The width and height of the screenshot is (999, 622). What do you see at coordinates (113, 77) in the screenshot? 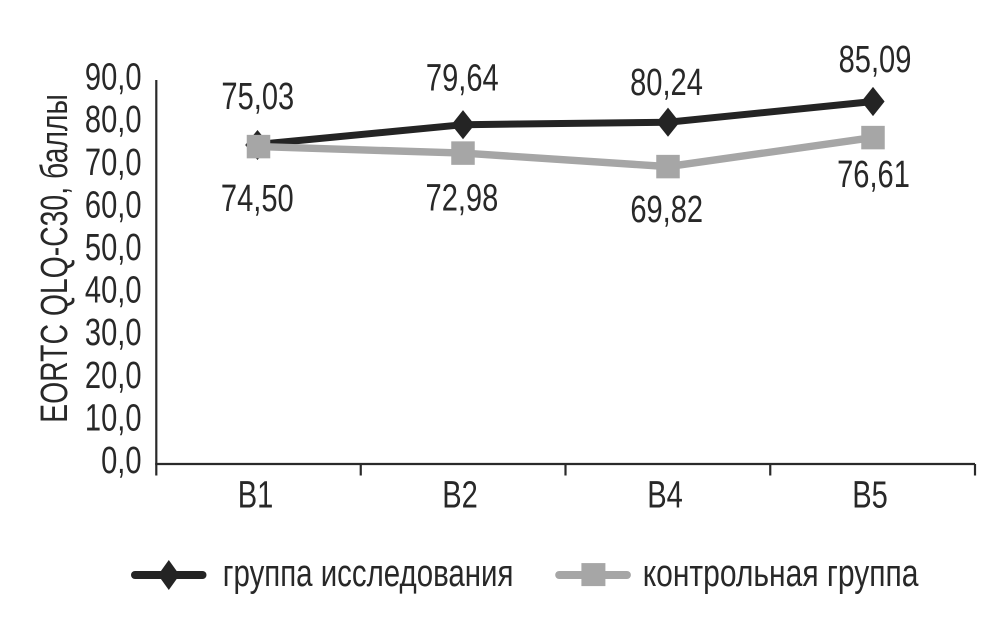
I see `svg-text: 90,0` at bounding box center [113, 77].